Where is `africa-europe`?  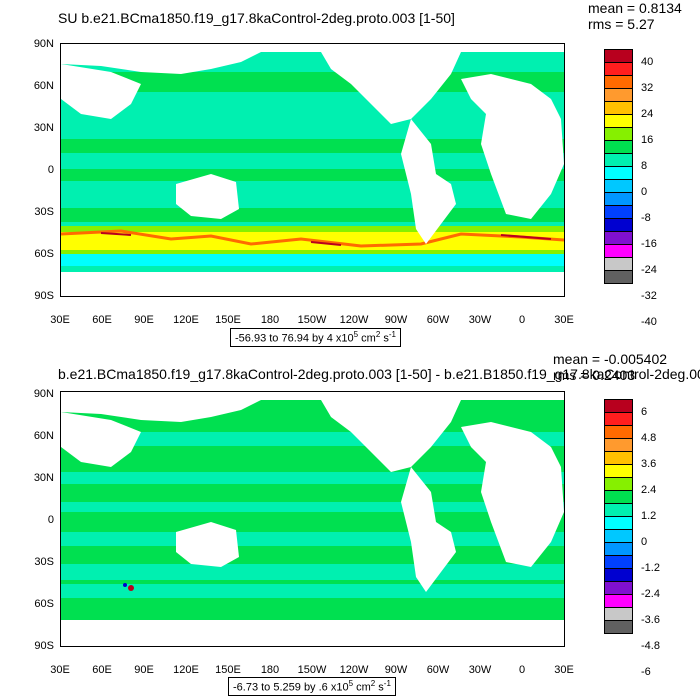
africa-europe is located at coordinates (512, 494).